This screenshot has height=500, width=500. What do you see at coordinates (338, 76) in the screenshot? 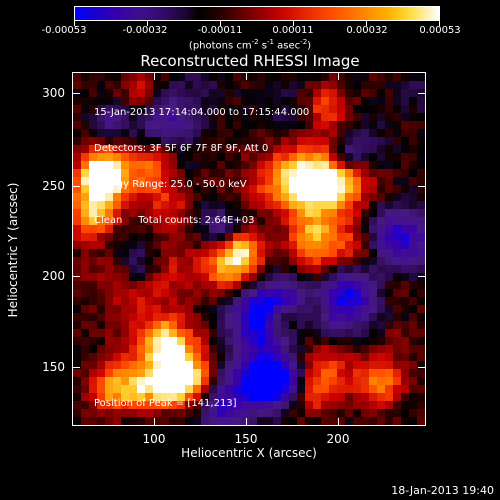
I see `x-tick-mark` at bounding box center [338, 76].